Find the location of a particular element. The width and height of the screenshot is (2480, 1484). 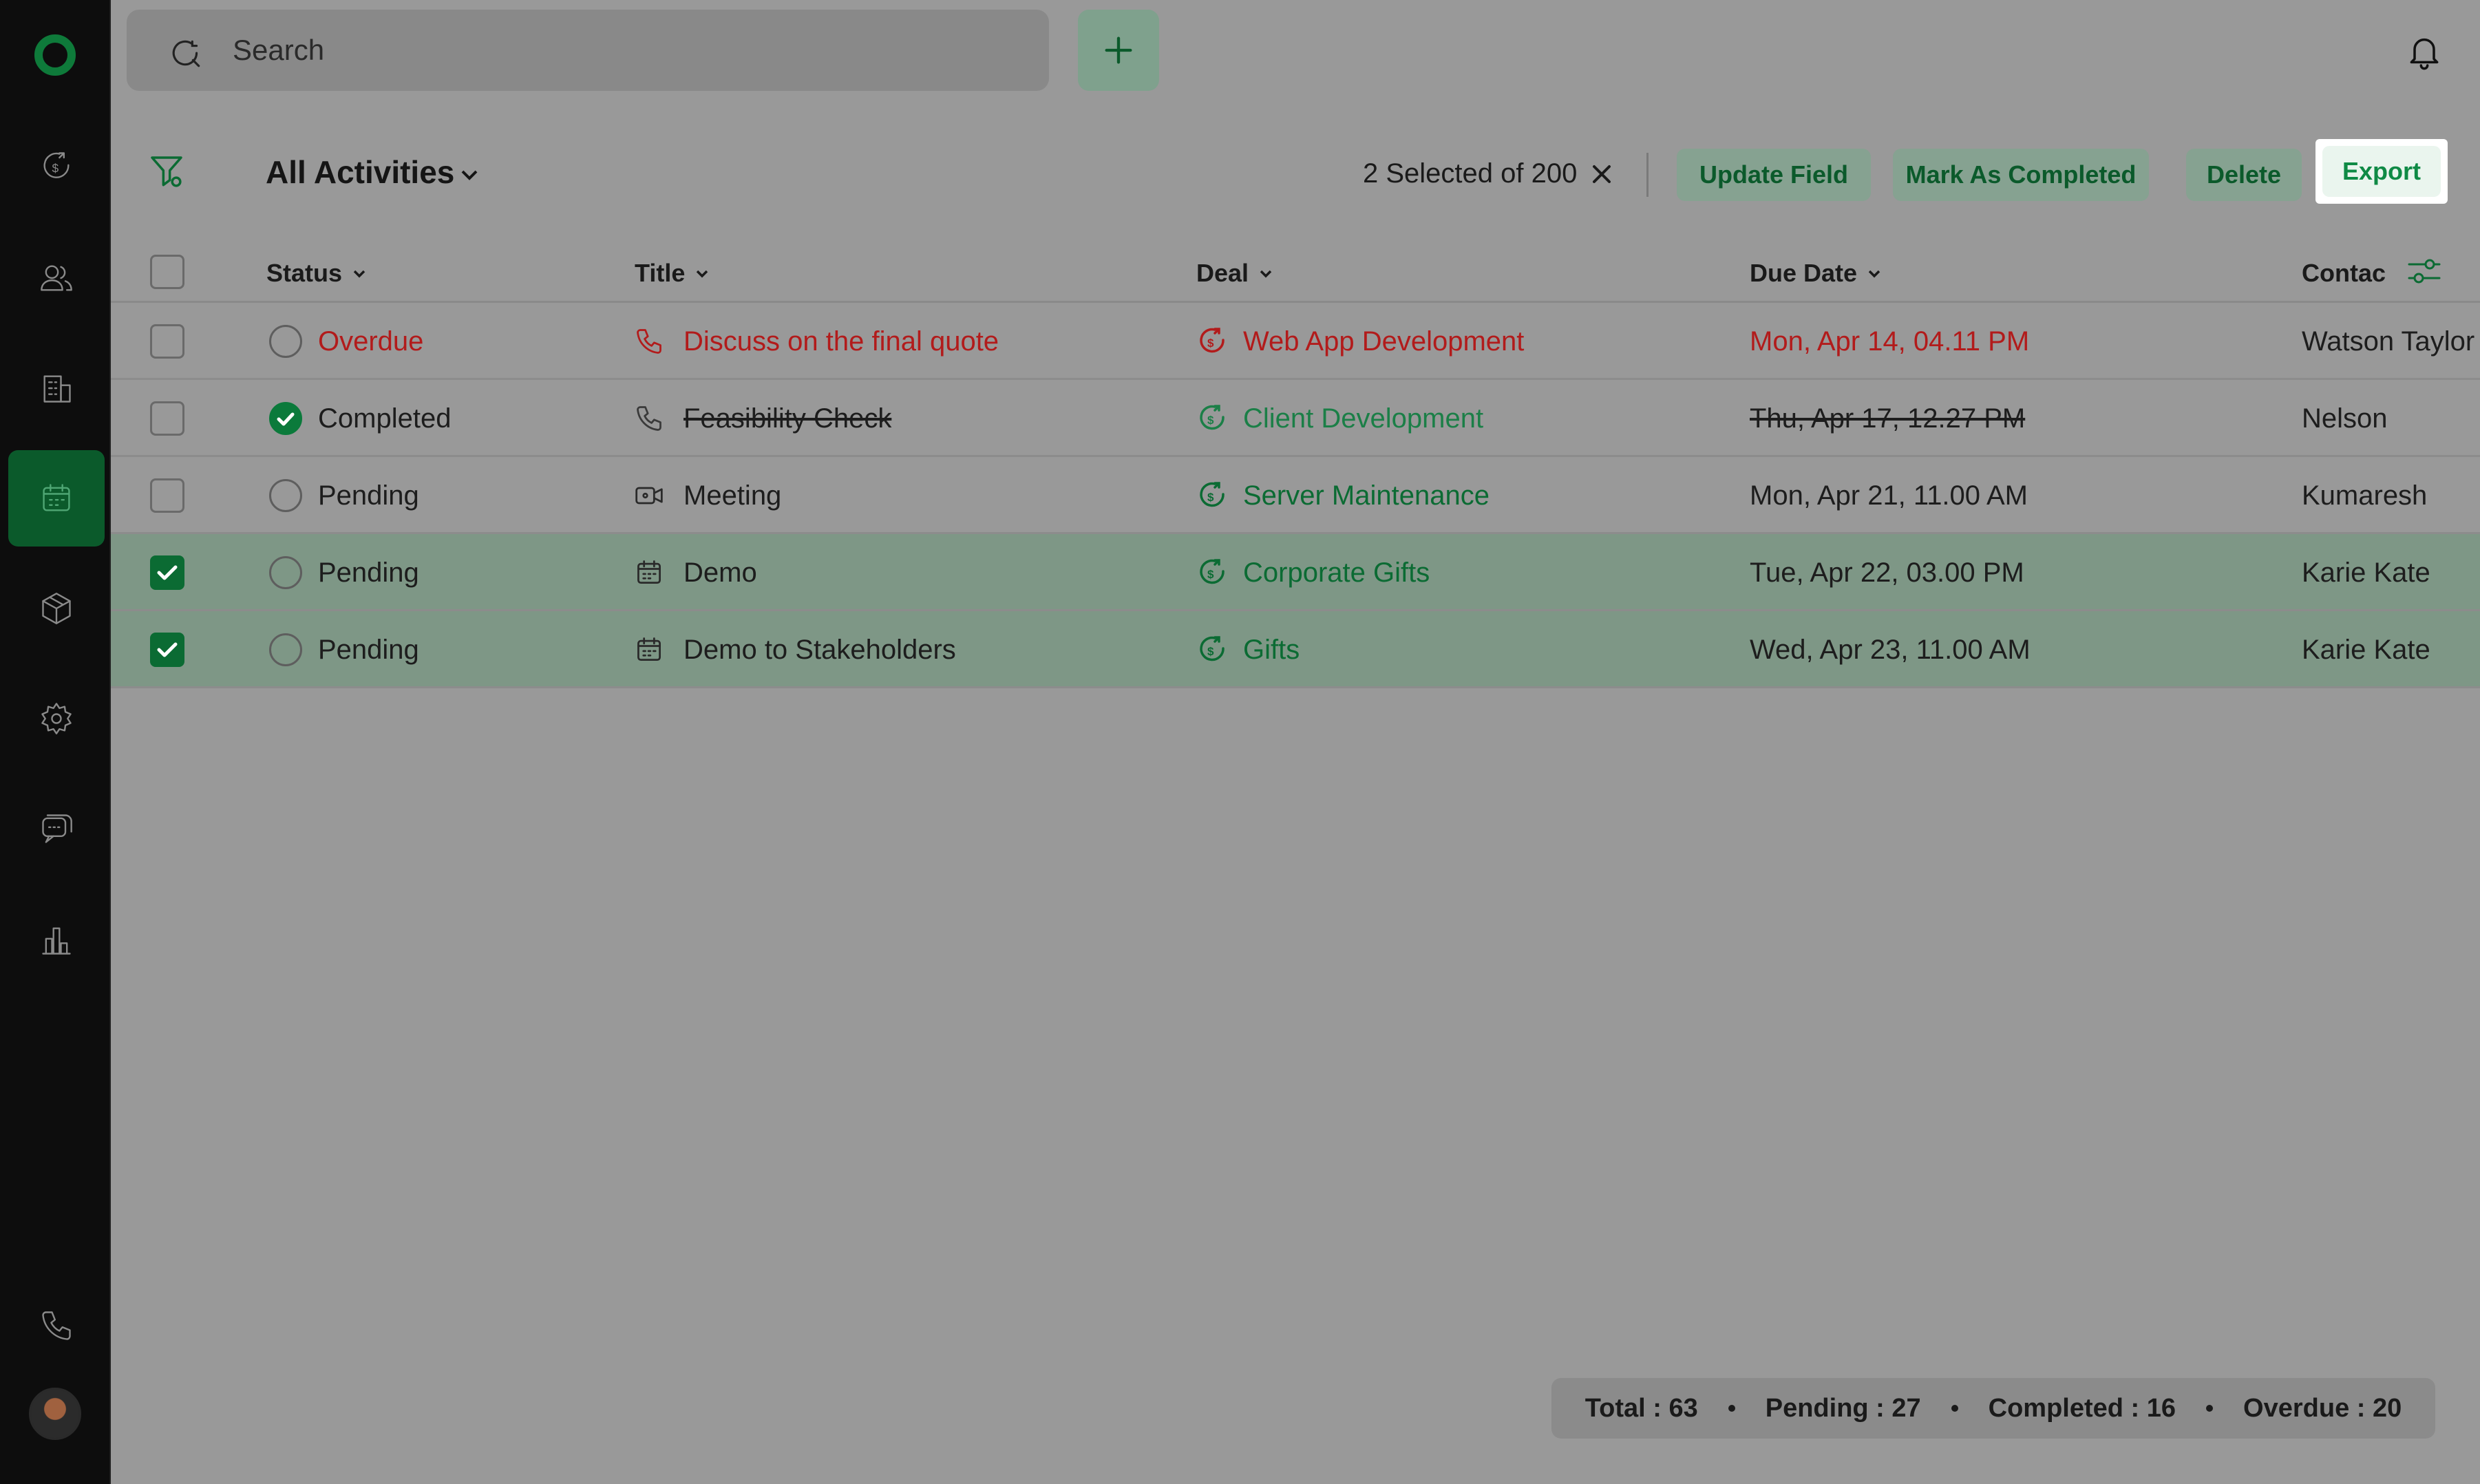

export-highlight: Export is located at coordinates (2381, 171).